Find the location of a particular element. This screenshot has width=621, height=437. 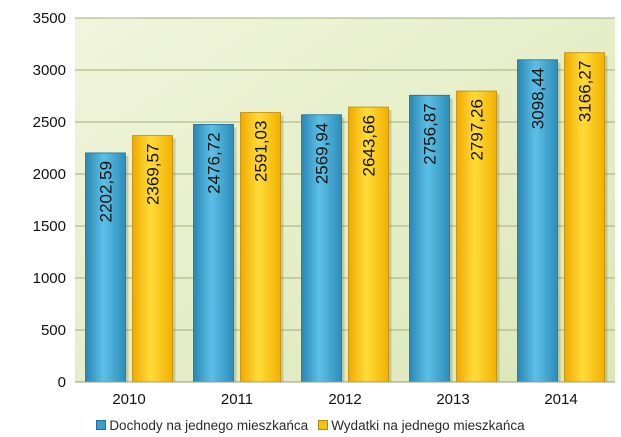

data-label: 2202,59 is located at coordinates (106, 191).